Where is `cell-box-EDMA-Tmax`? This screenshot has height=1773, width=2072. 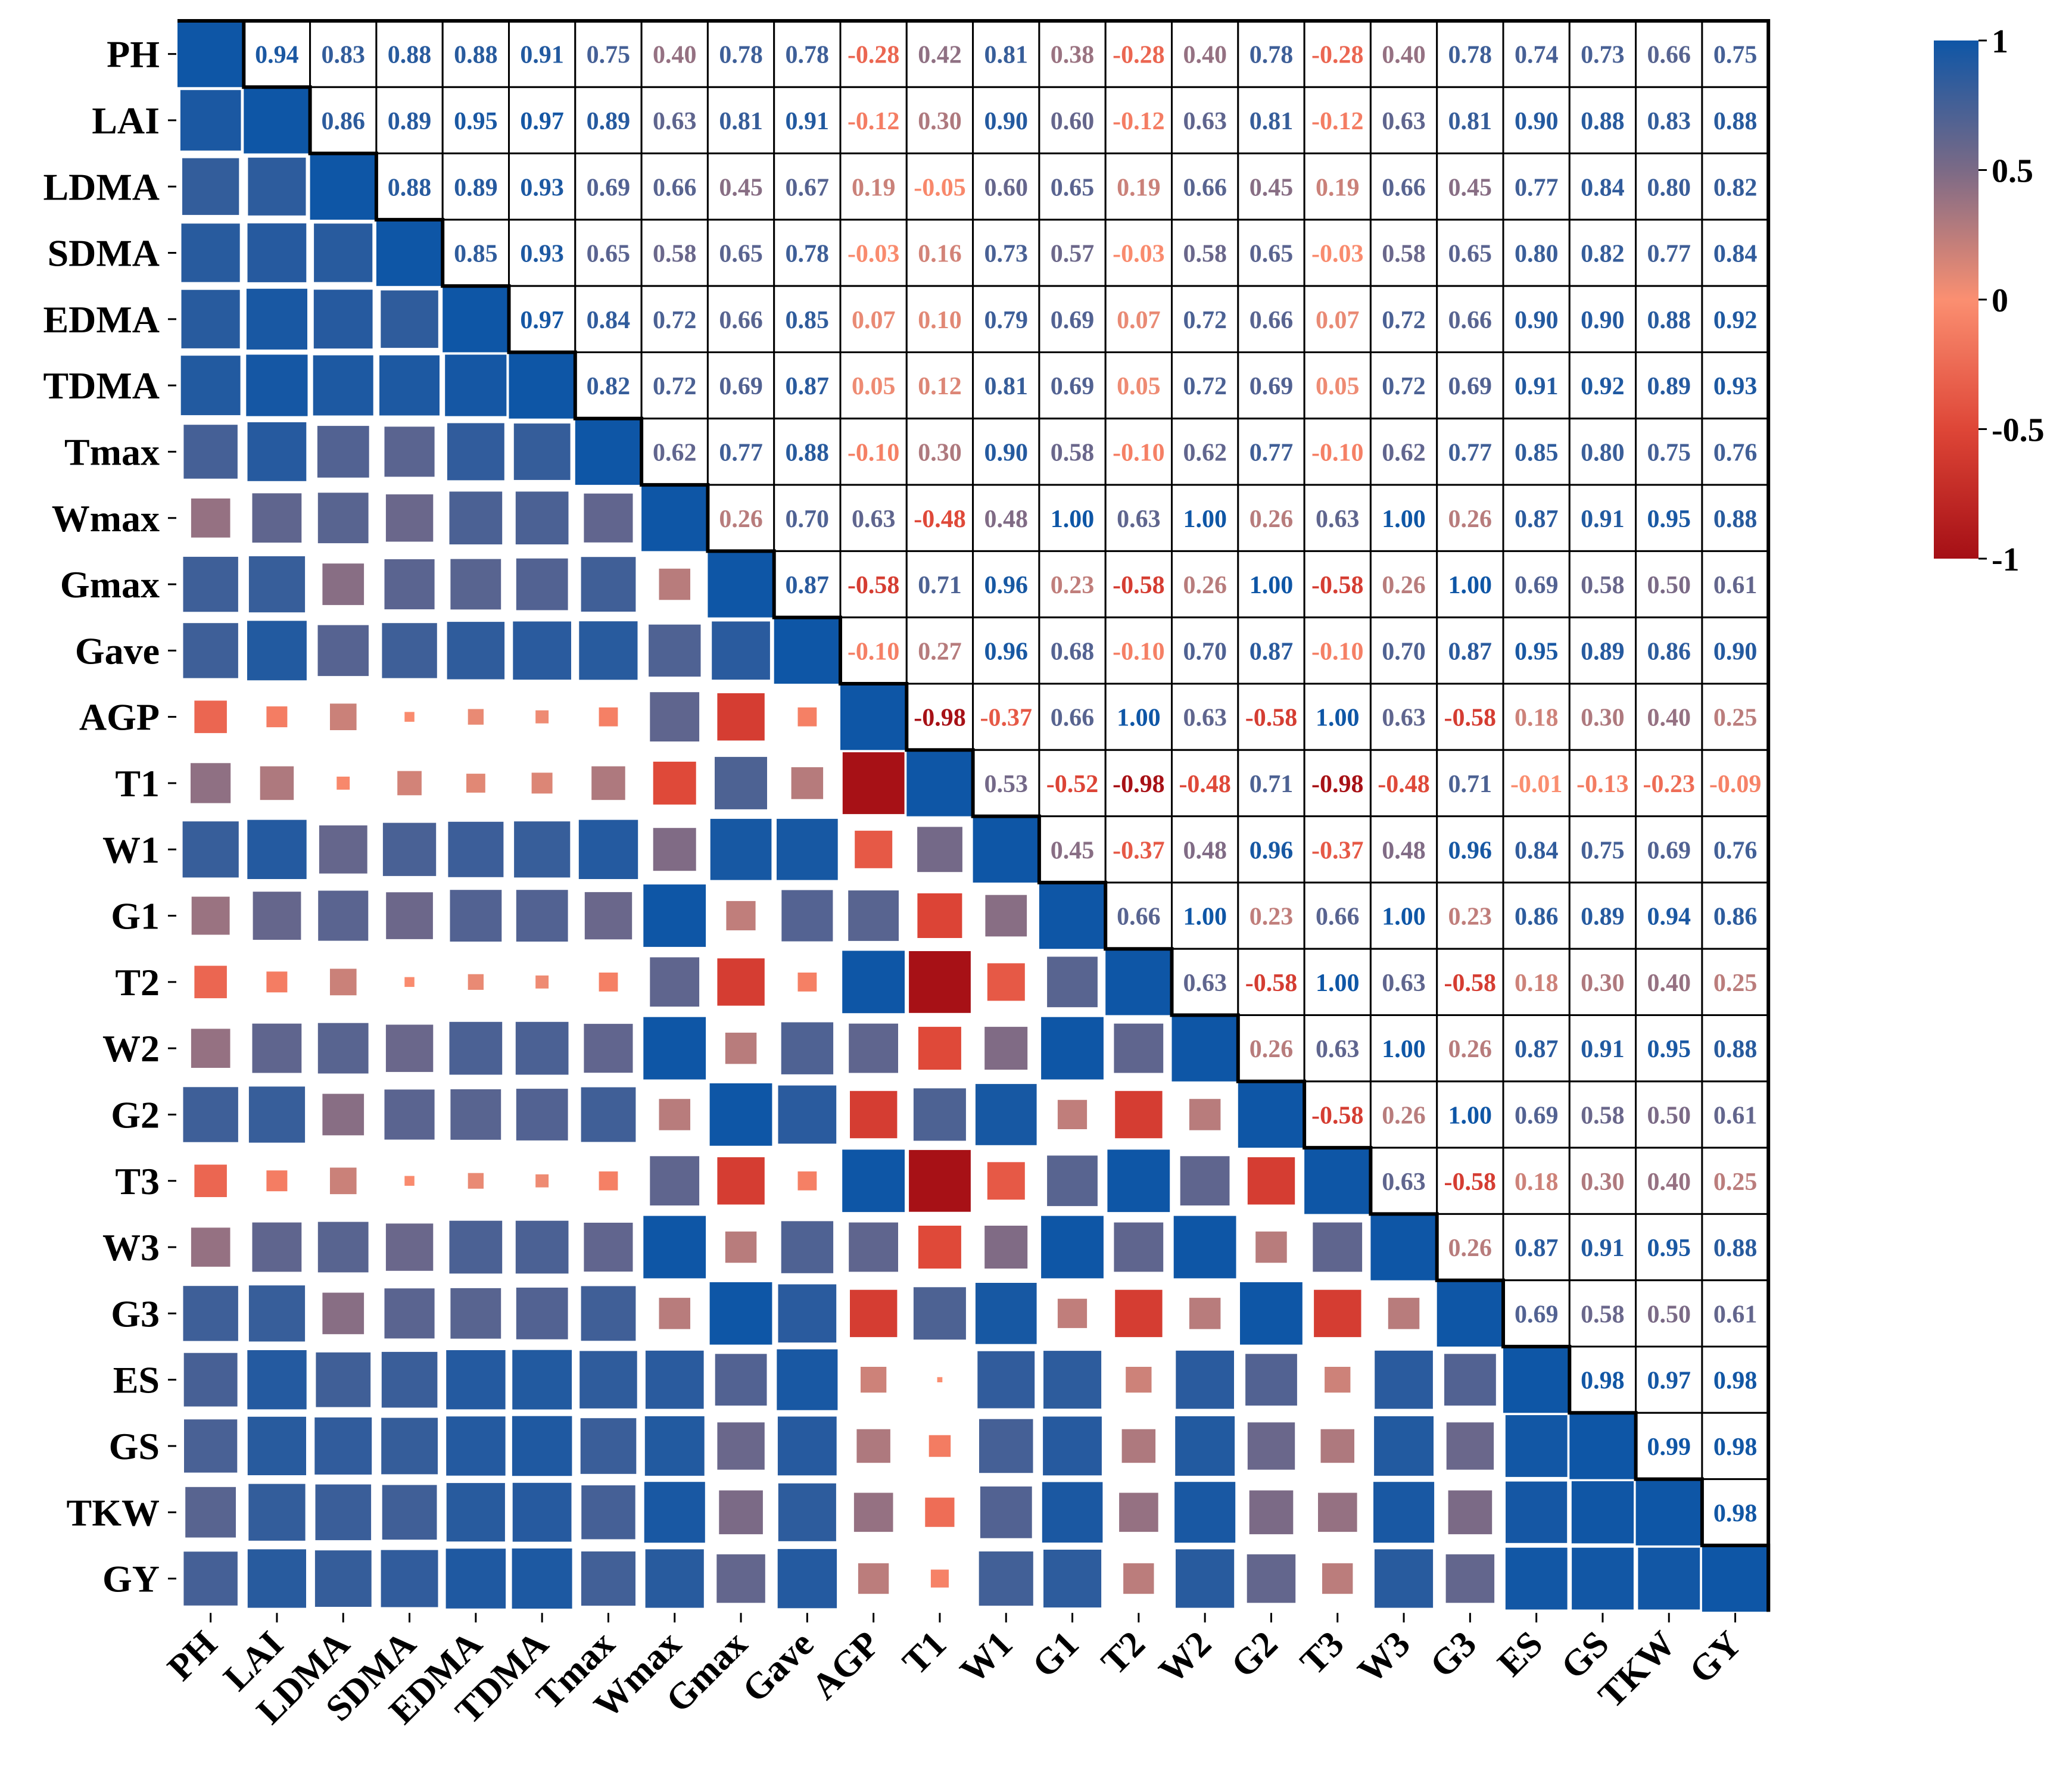
cell-box-EDMA-Tmax is located at coordinates (608, 319).